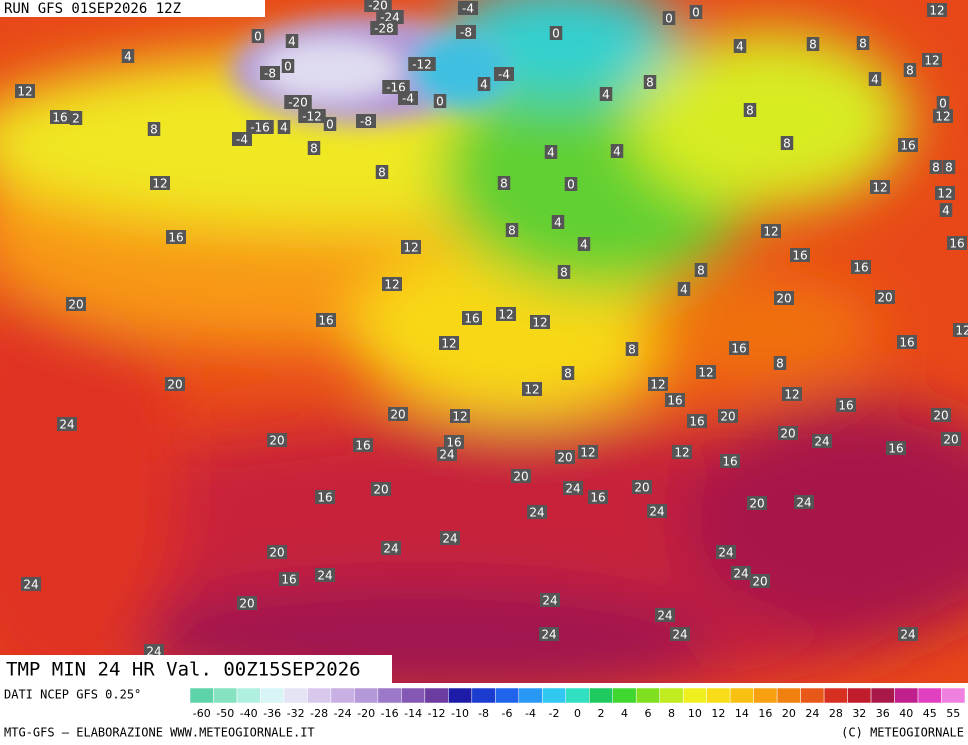 The height and width of the screenshot is (745, 968). I want to click on temp-label: -16, so click(260, 128).